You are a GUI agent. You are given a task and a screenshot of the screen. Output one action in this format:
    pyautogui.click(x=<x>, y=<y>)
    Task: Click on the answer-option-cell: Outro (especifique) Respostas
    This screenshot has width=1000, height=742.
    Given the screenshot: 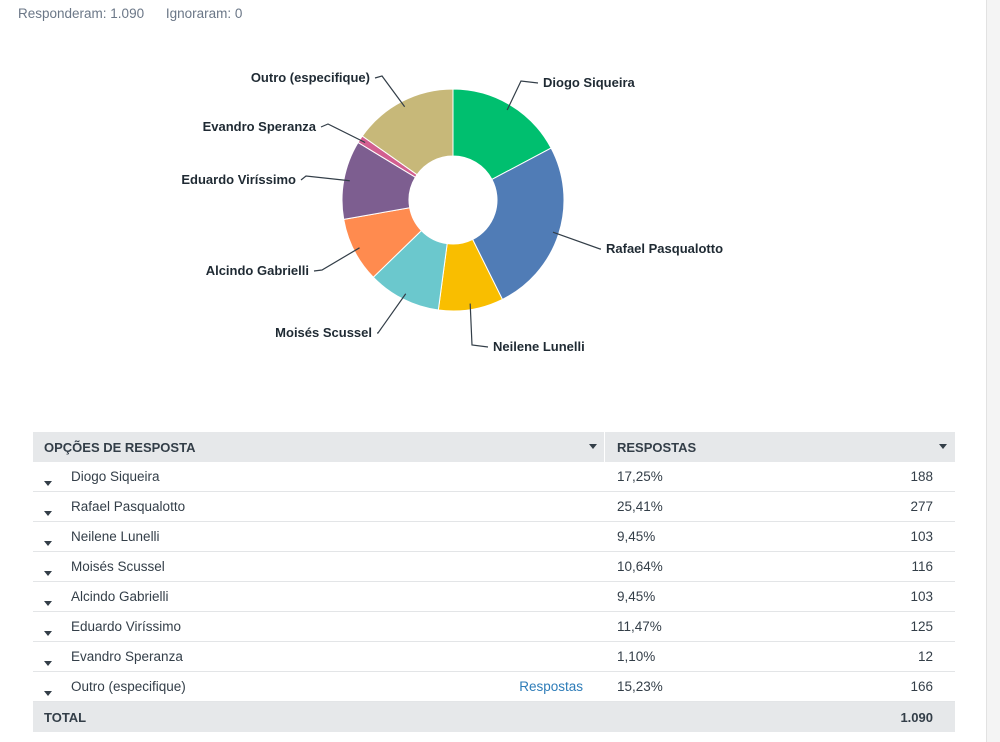 What is the action you would take?
    pyautogui.click(x=319, y=687)
    